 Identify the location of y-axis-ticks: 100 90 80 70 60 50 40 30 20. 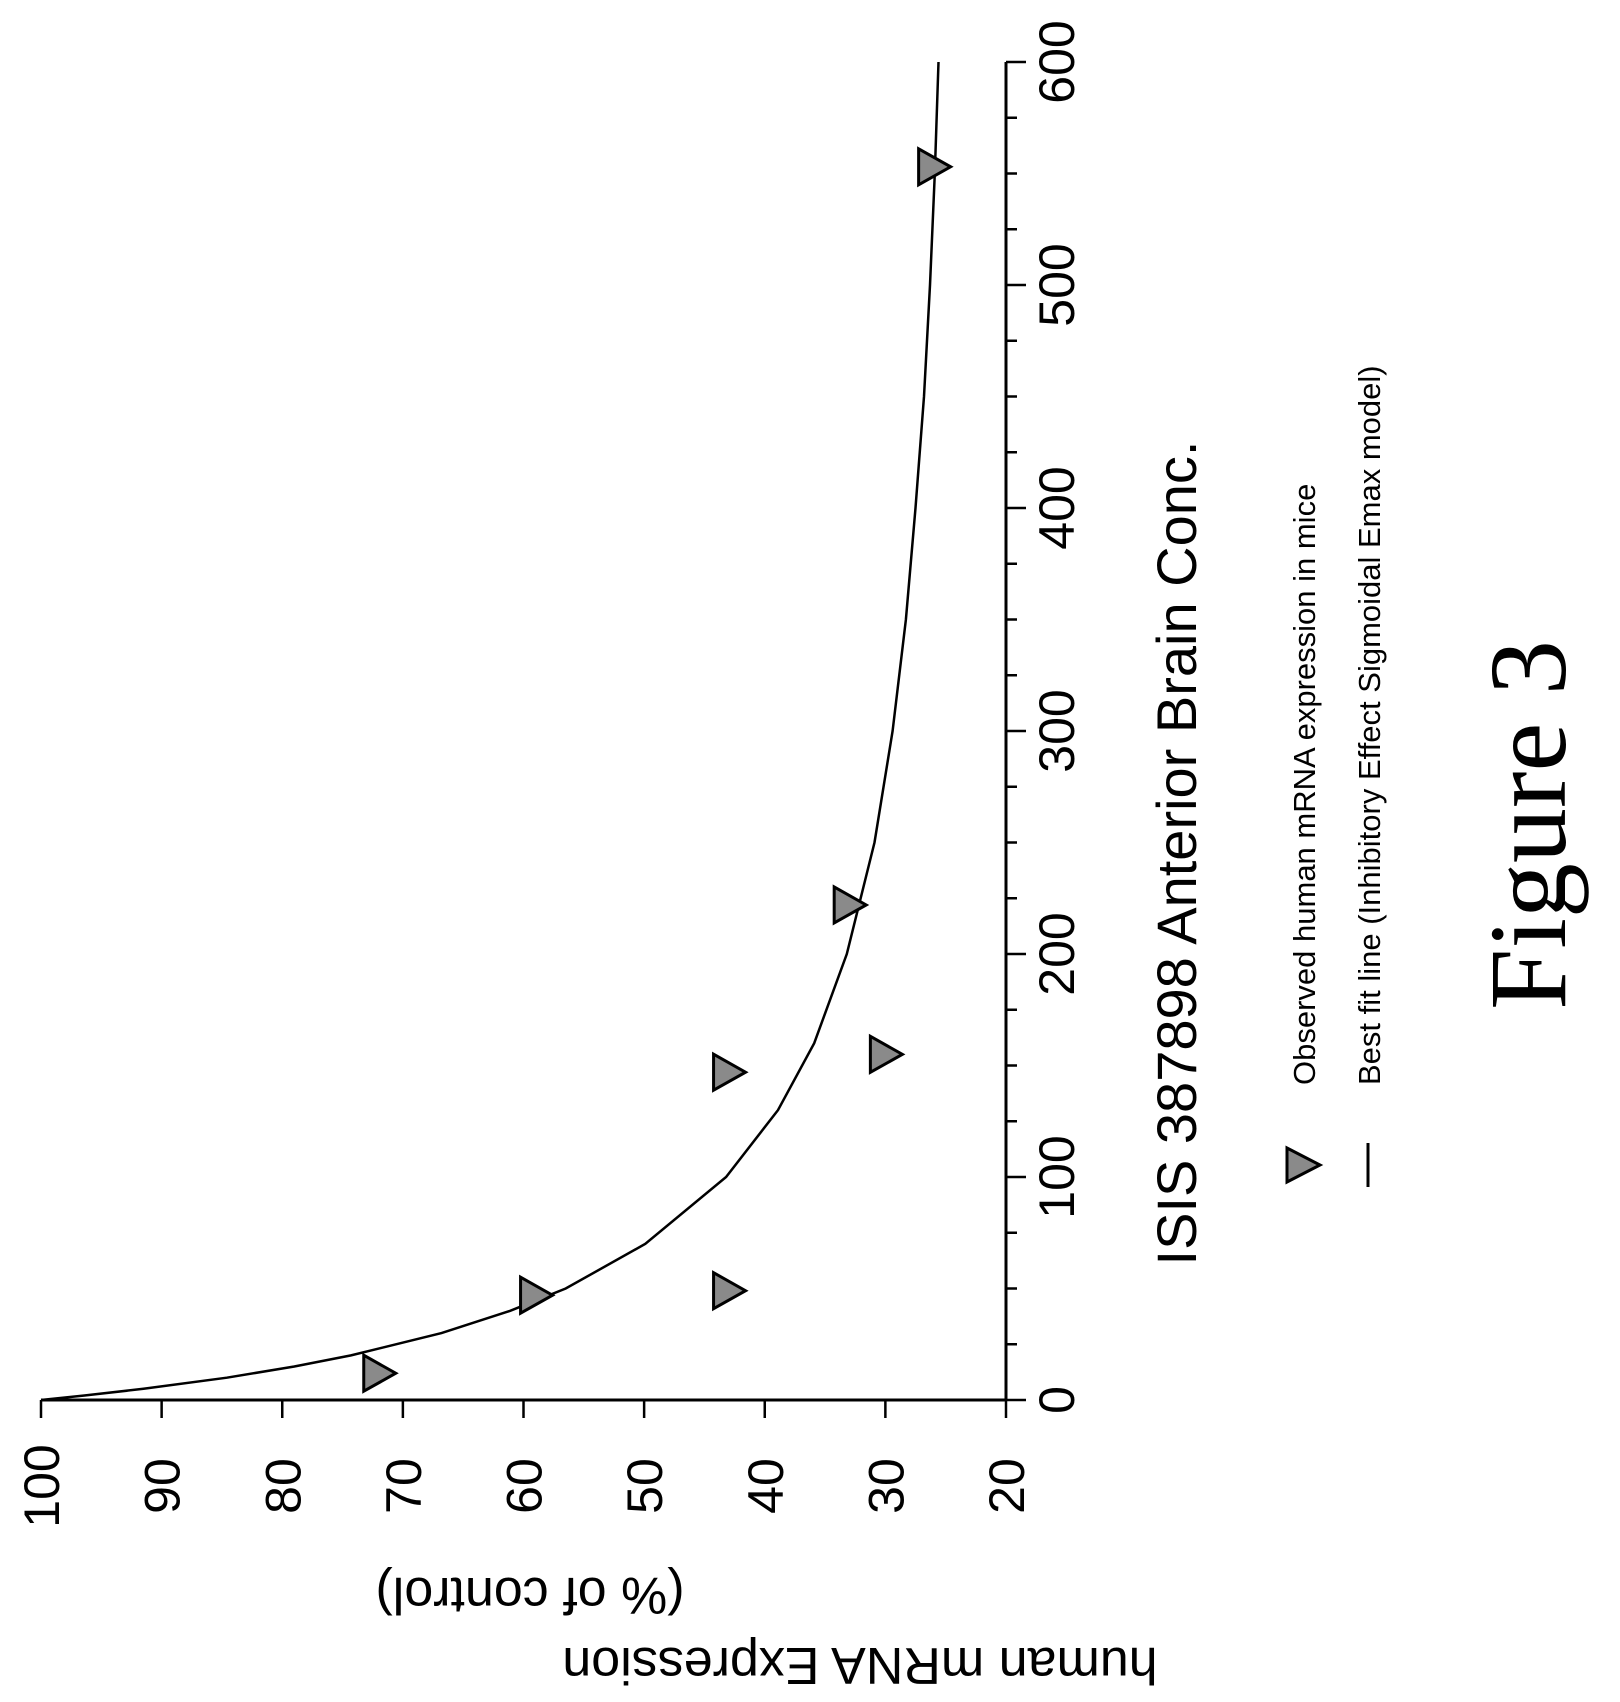
(524, 1464).